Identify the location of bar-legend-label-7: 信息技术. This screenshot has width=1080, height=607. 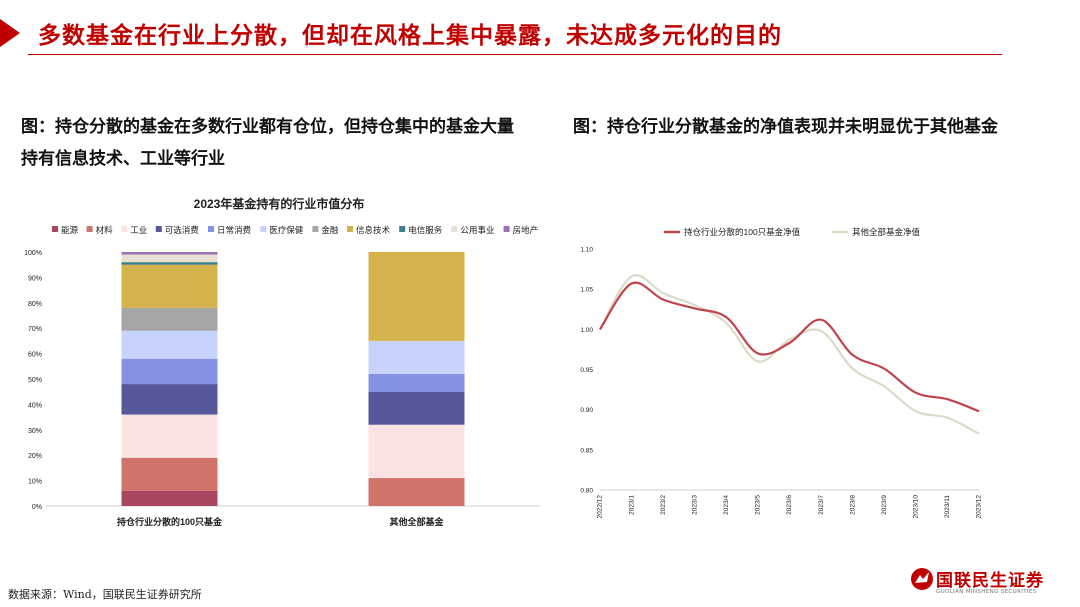
(373, 230).